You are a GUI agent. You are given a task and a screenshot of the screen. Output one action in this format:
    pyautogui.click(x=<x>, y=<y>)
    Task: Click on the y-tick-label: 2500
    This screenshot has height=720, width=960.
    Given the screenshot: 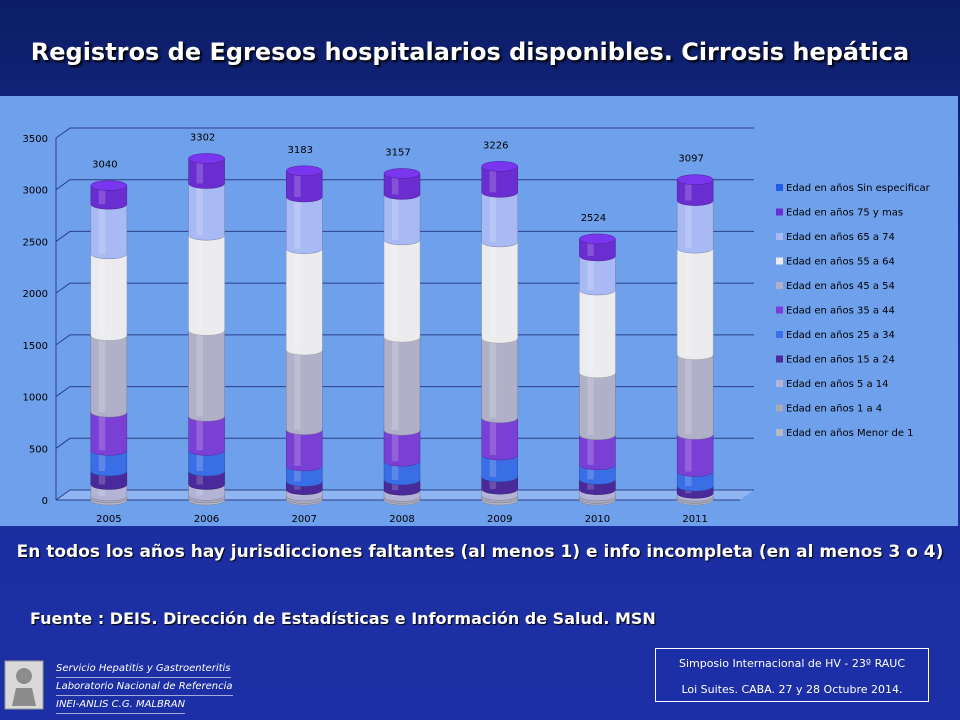 What is the action you would take?
    pyautogui.click(x=35, y=242)
    